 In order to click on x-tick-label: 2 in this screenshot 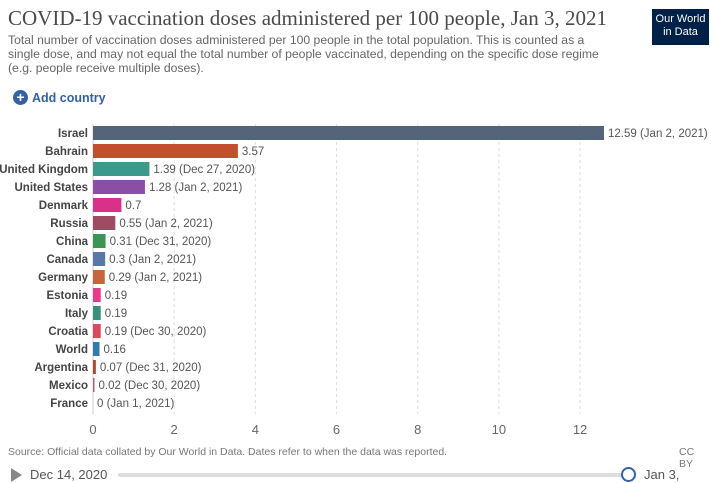, I will do `click(174, 429)`.